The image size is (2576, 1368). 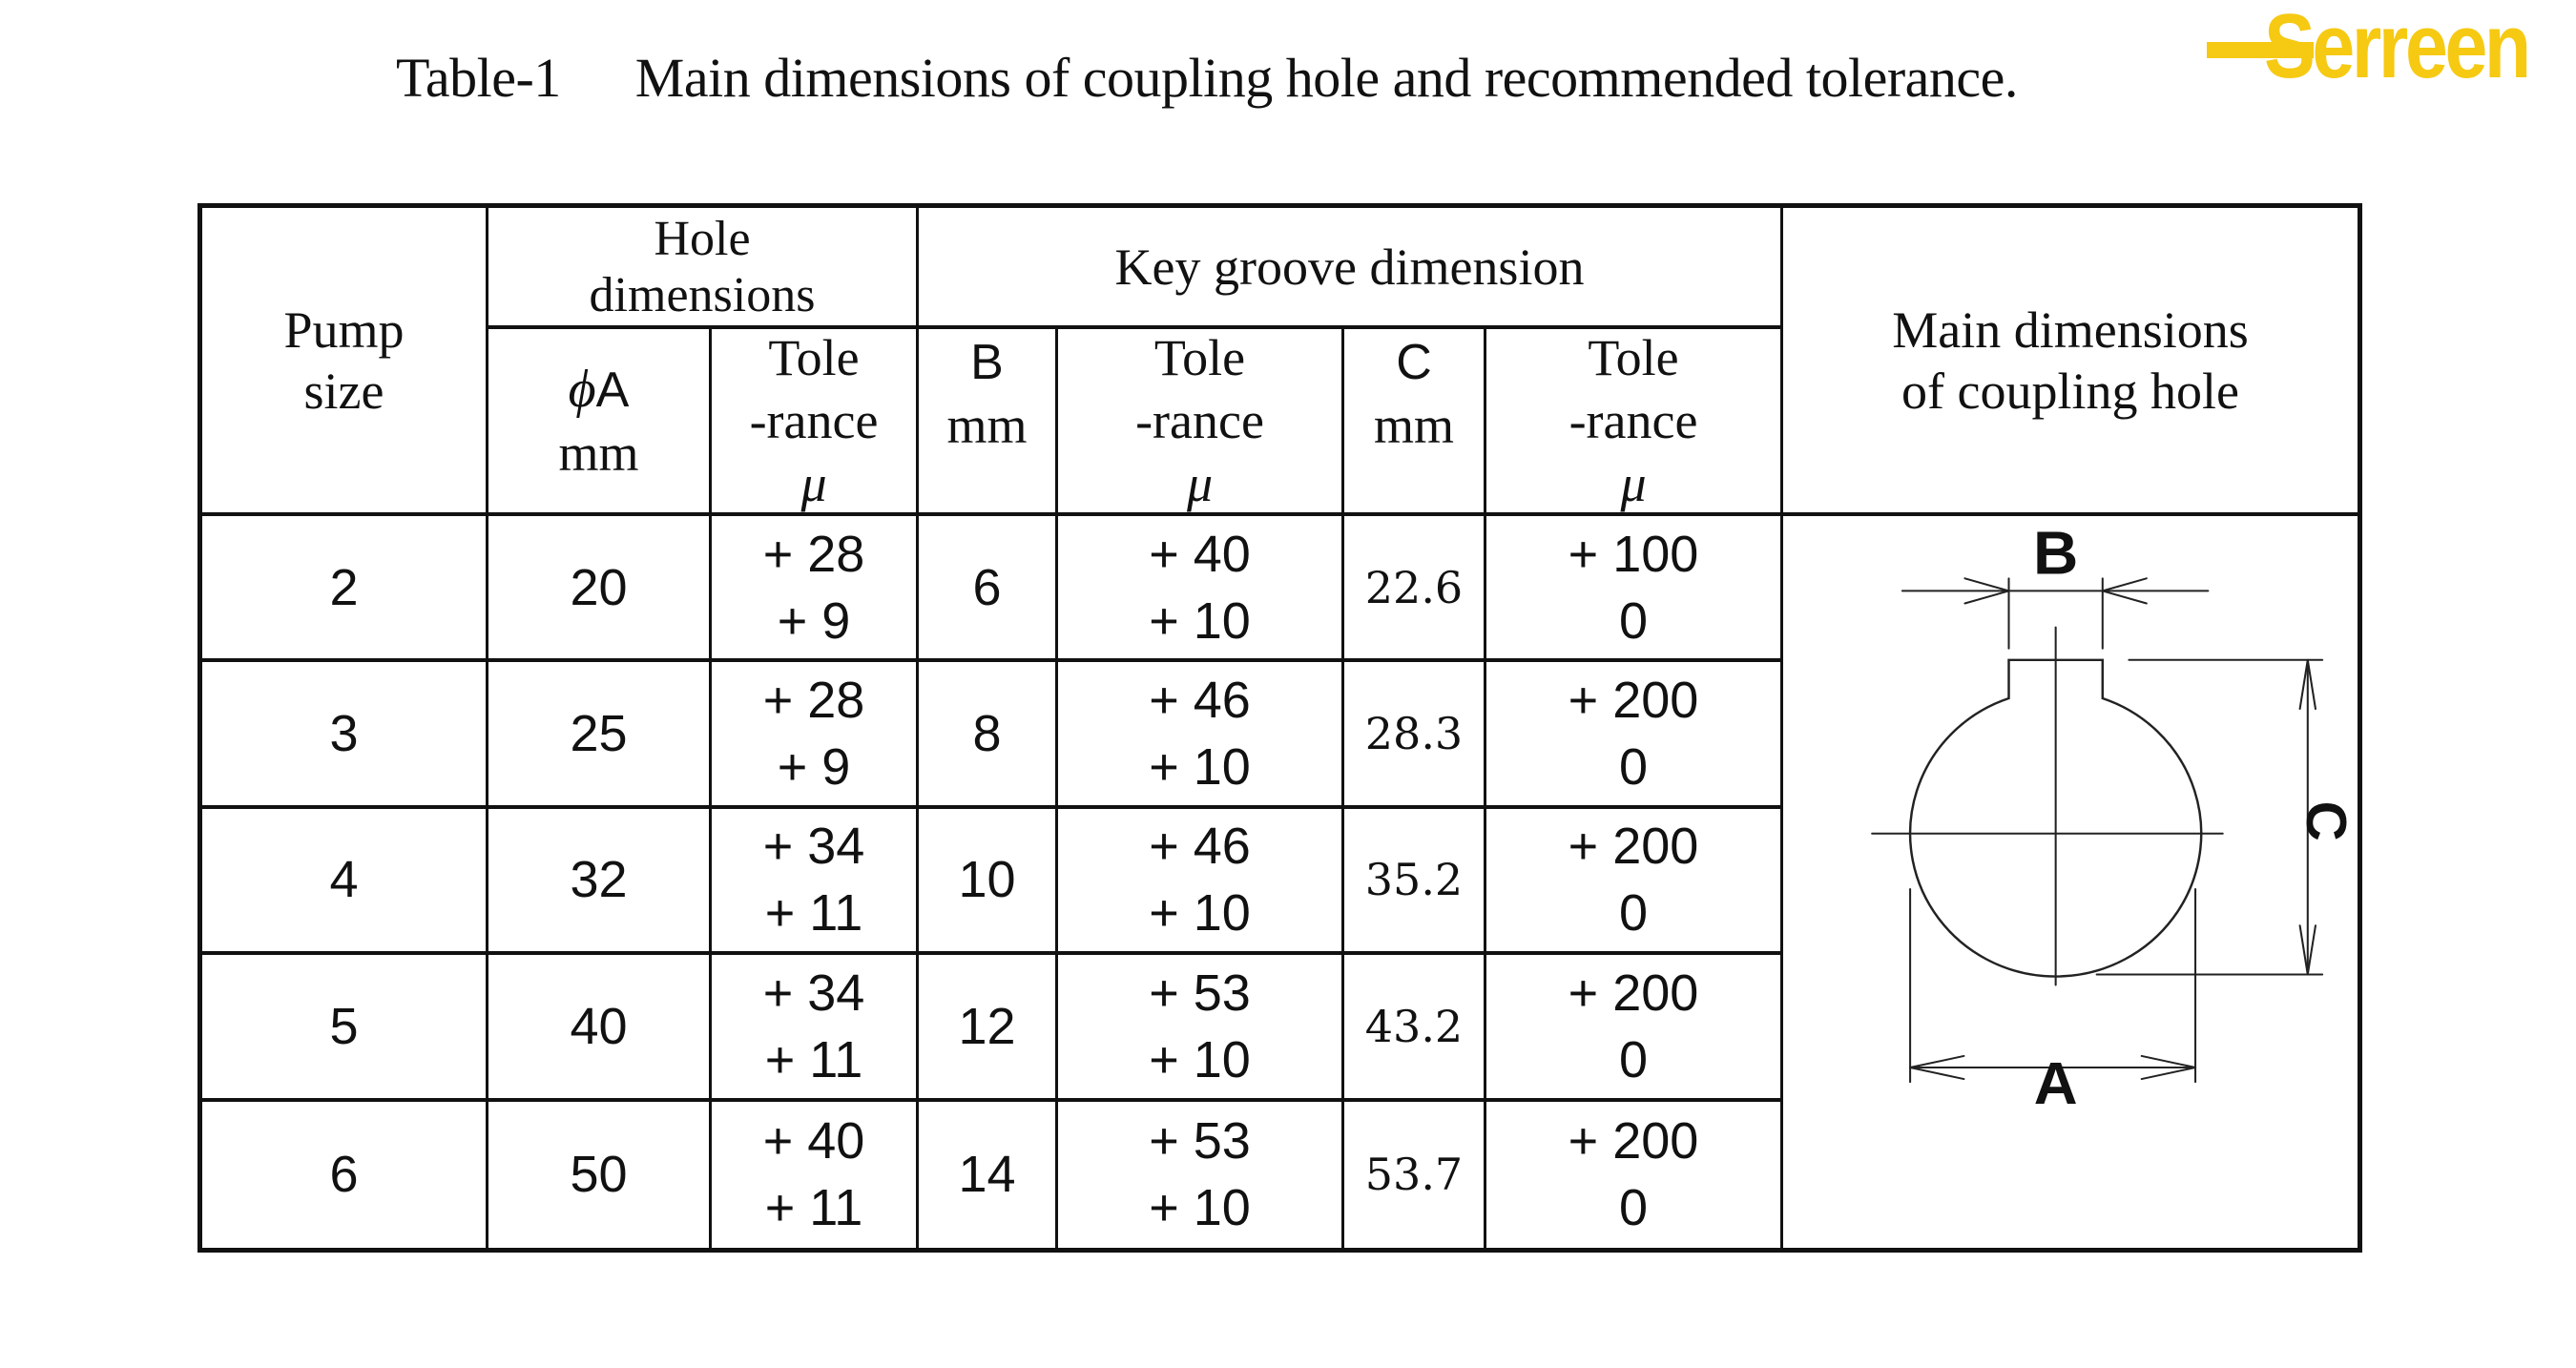 What do you see at coordinates (2123, 591) in the screenshot?
I see `b-arrow-right` at bounding box center [2123, 591].